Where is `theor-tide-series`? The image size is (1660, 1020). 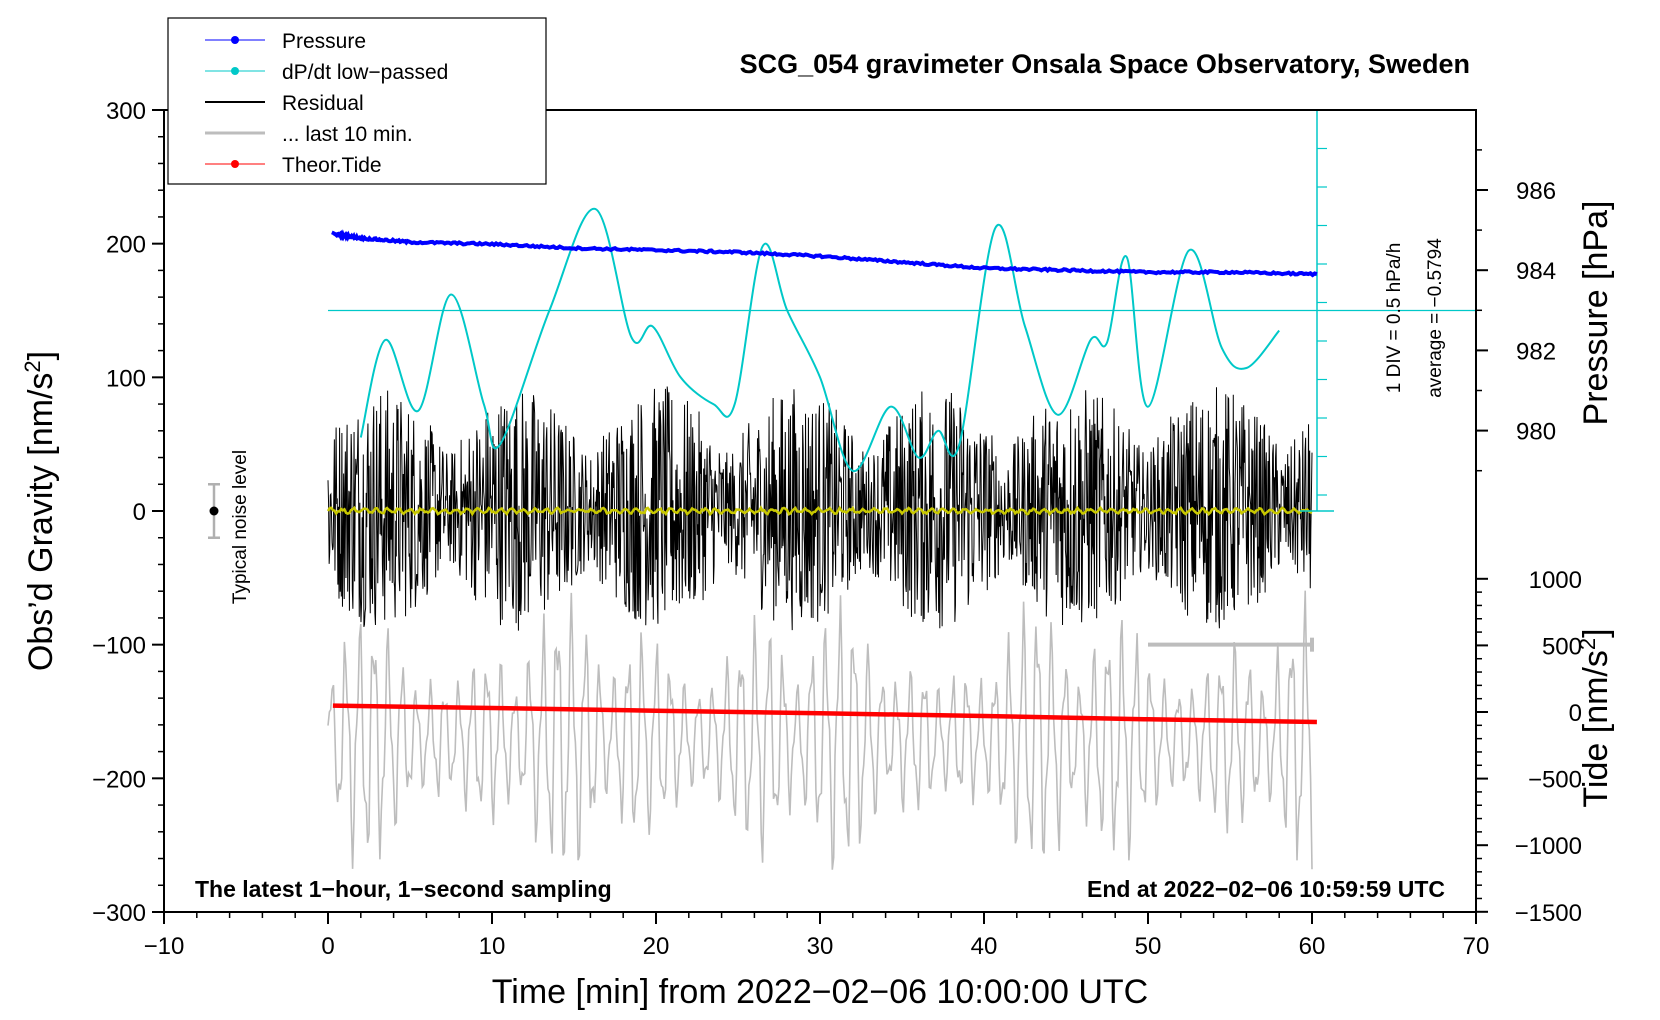
theor-tide-series is located at coordinates (824, 714).